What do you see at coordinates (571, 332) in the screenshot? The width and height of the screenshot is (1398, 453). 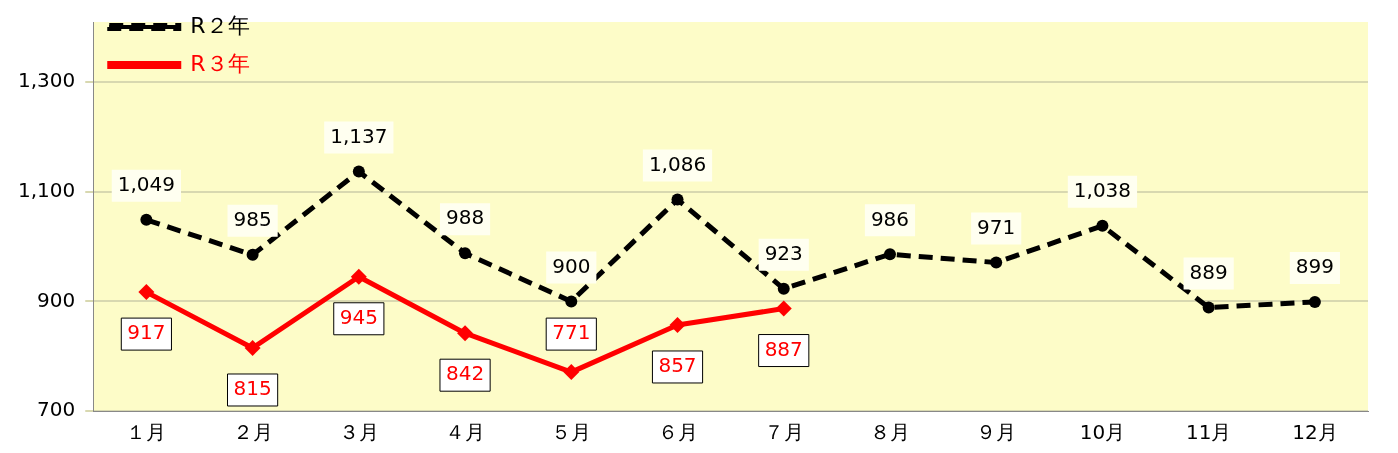 I see `data-label: 771` at bounding box center [571, 332].